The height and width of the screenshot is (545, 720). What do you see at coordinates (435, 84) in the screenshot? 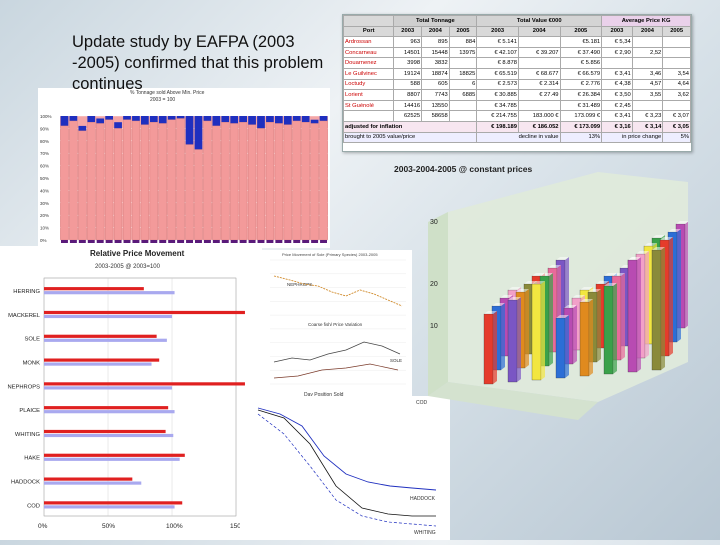
I see `table-cell: 605` at bounding box center [435, 84].